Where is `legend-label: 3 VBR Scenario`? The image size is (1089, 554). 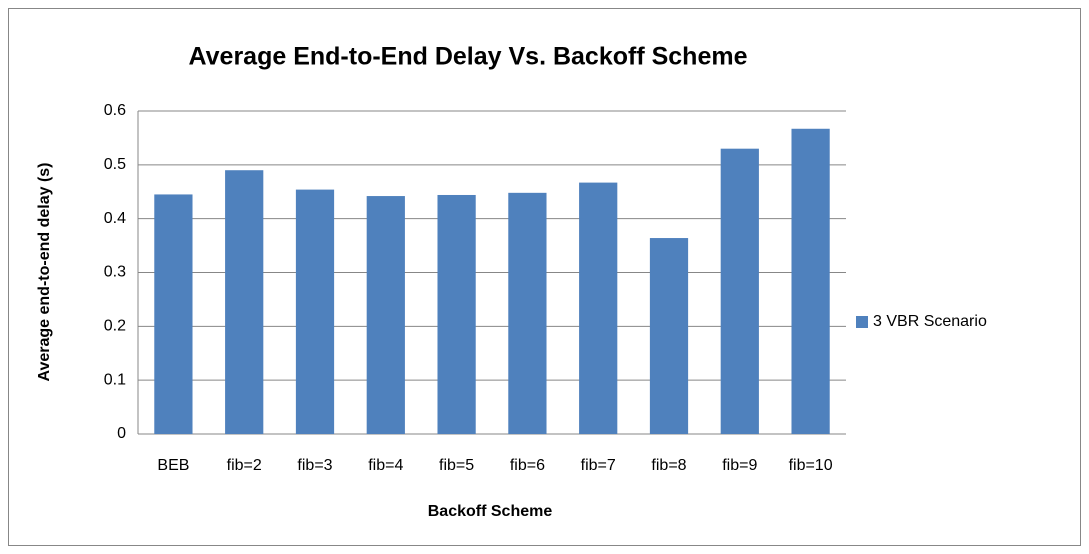
legend-label: 3 VBR Scenario is located at coordinates (930, 321).